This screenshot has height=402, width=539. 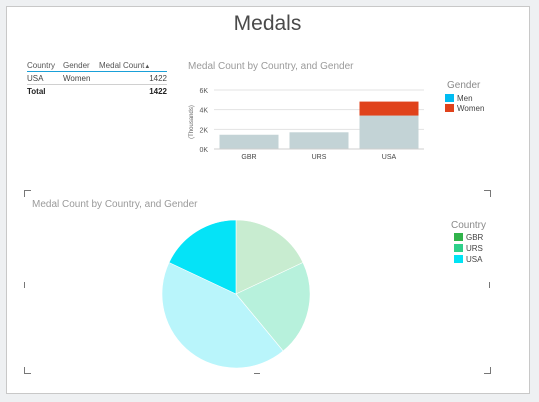 I want to click on bar-chart-title: Medal Count by Country, and Gender, so click(x=271, y=66).